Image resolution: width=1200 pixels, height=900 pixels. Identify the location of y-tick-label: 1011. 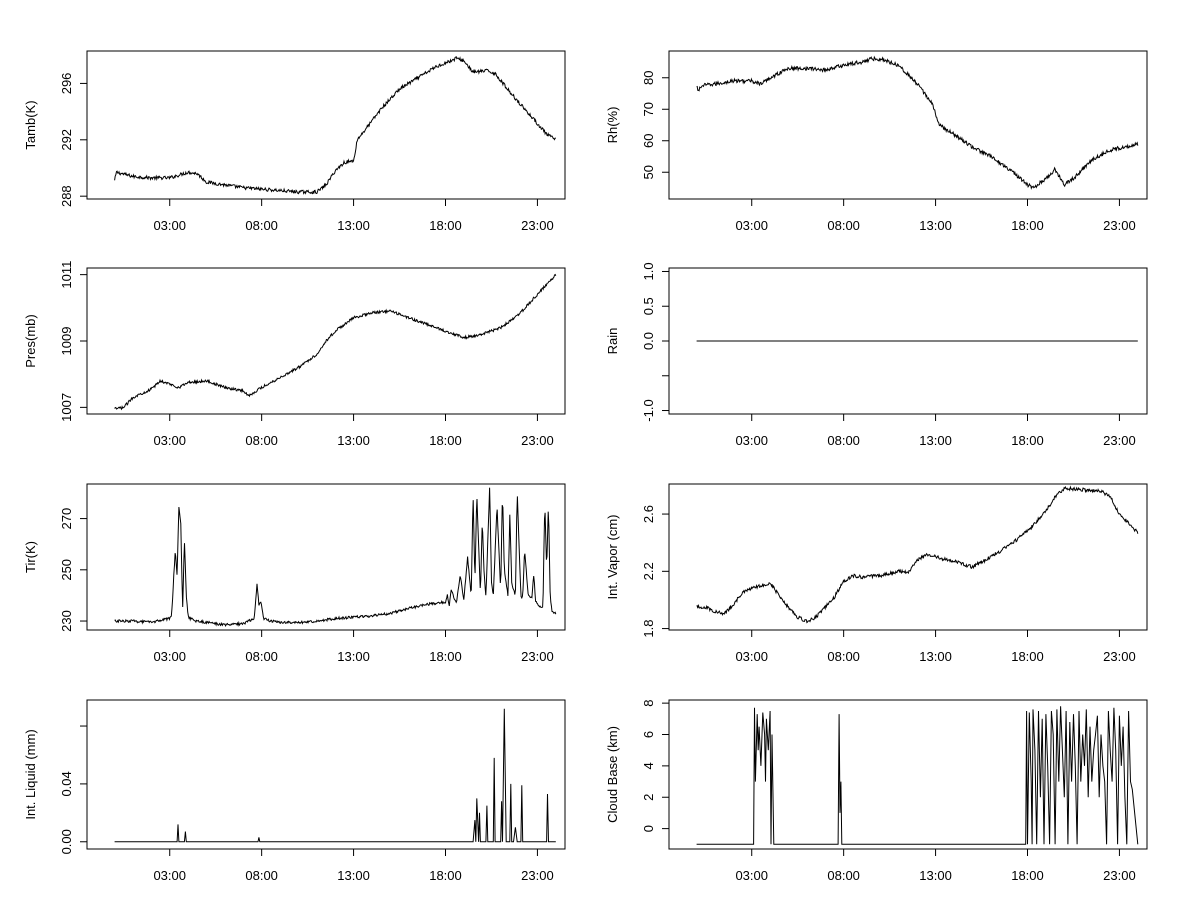
(66, 275).